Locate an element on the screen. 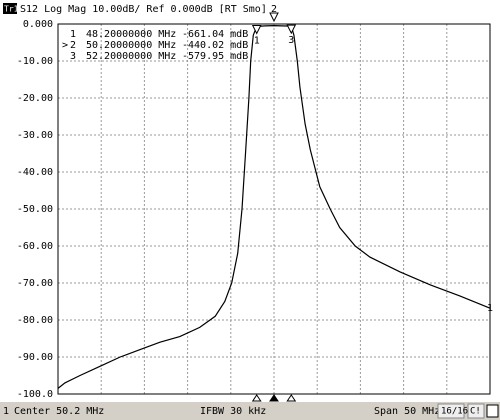  y-tick-label: 0.000 is located at coordinates (38, 24).